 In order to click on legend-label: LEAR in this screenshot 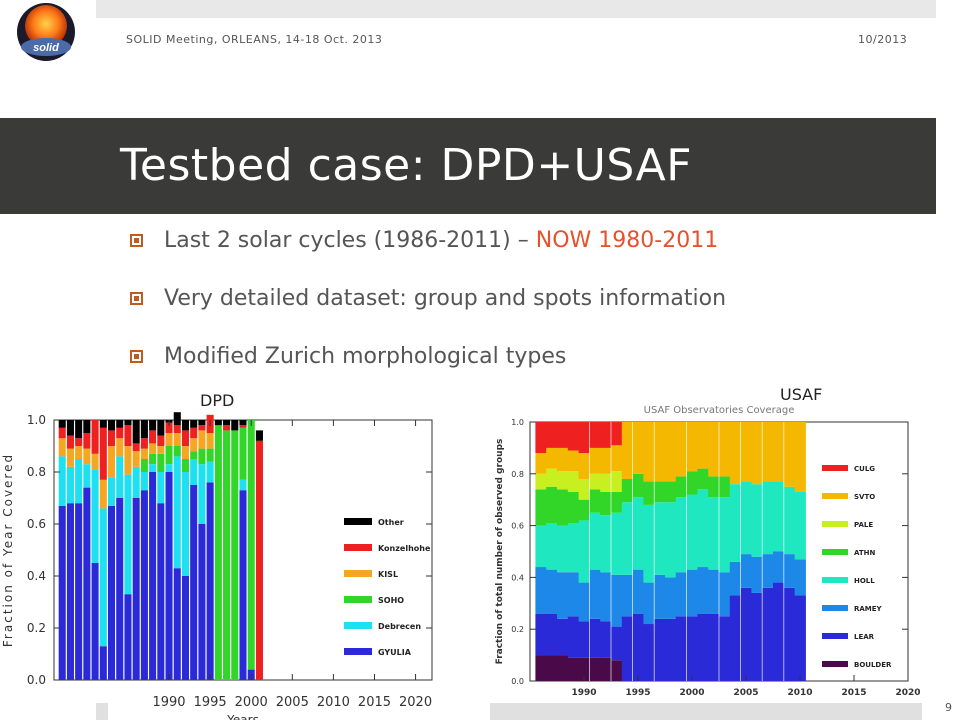, I will do `click(864, 637)`.